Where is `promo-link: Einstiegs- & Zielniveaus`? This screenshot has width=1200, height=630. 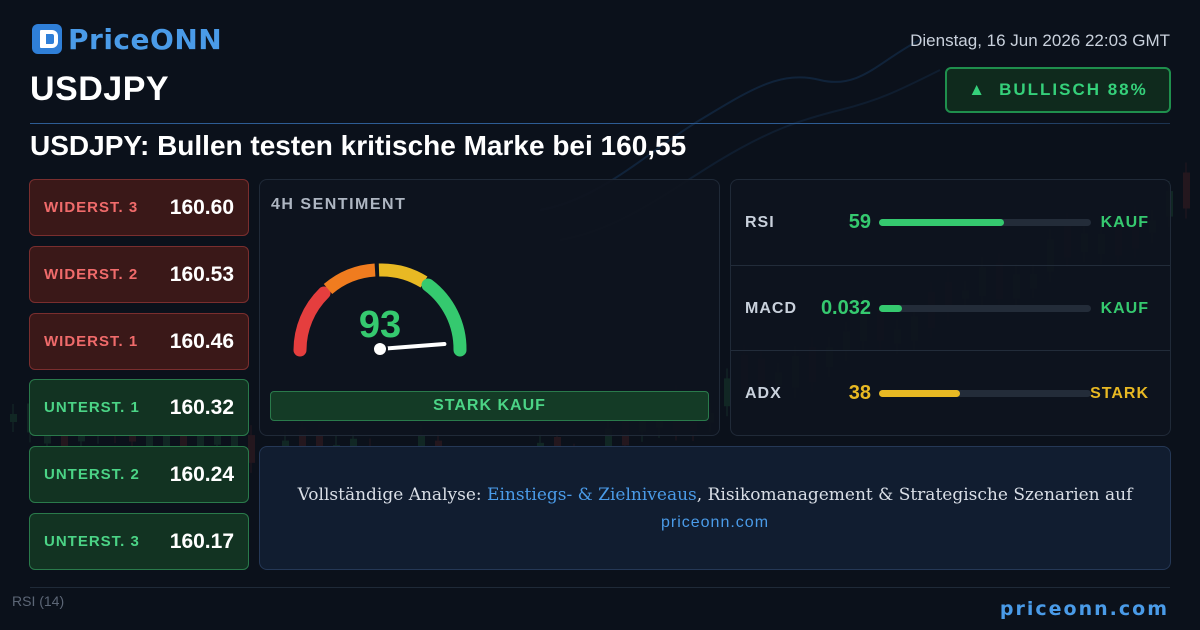
promo-link: Einstiegs- & Zielniveaus is located at coordinates (592, 495).